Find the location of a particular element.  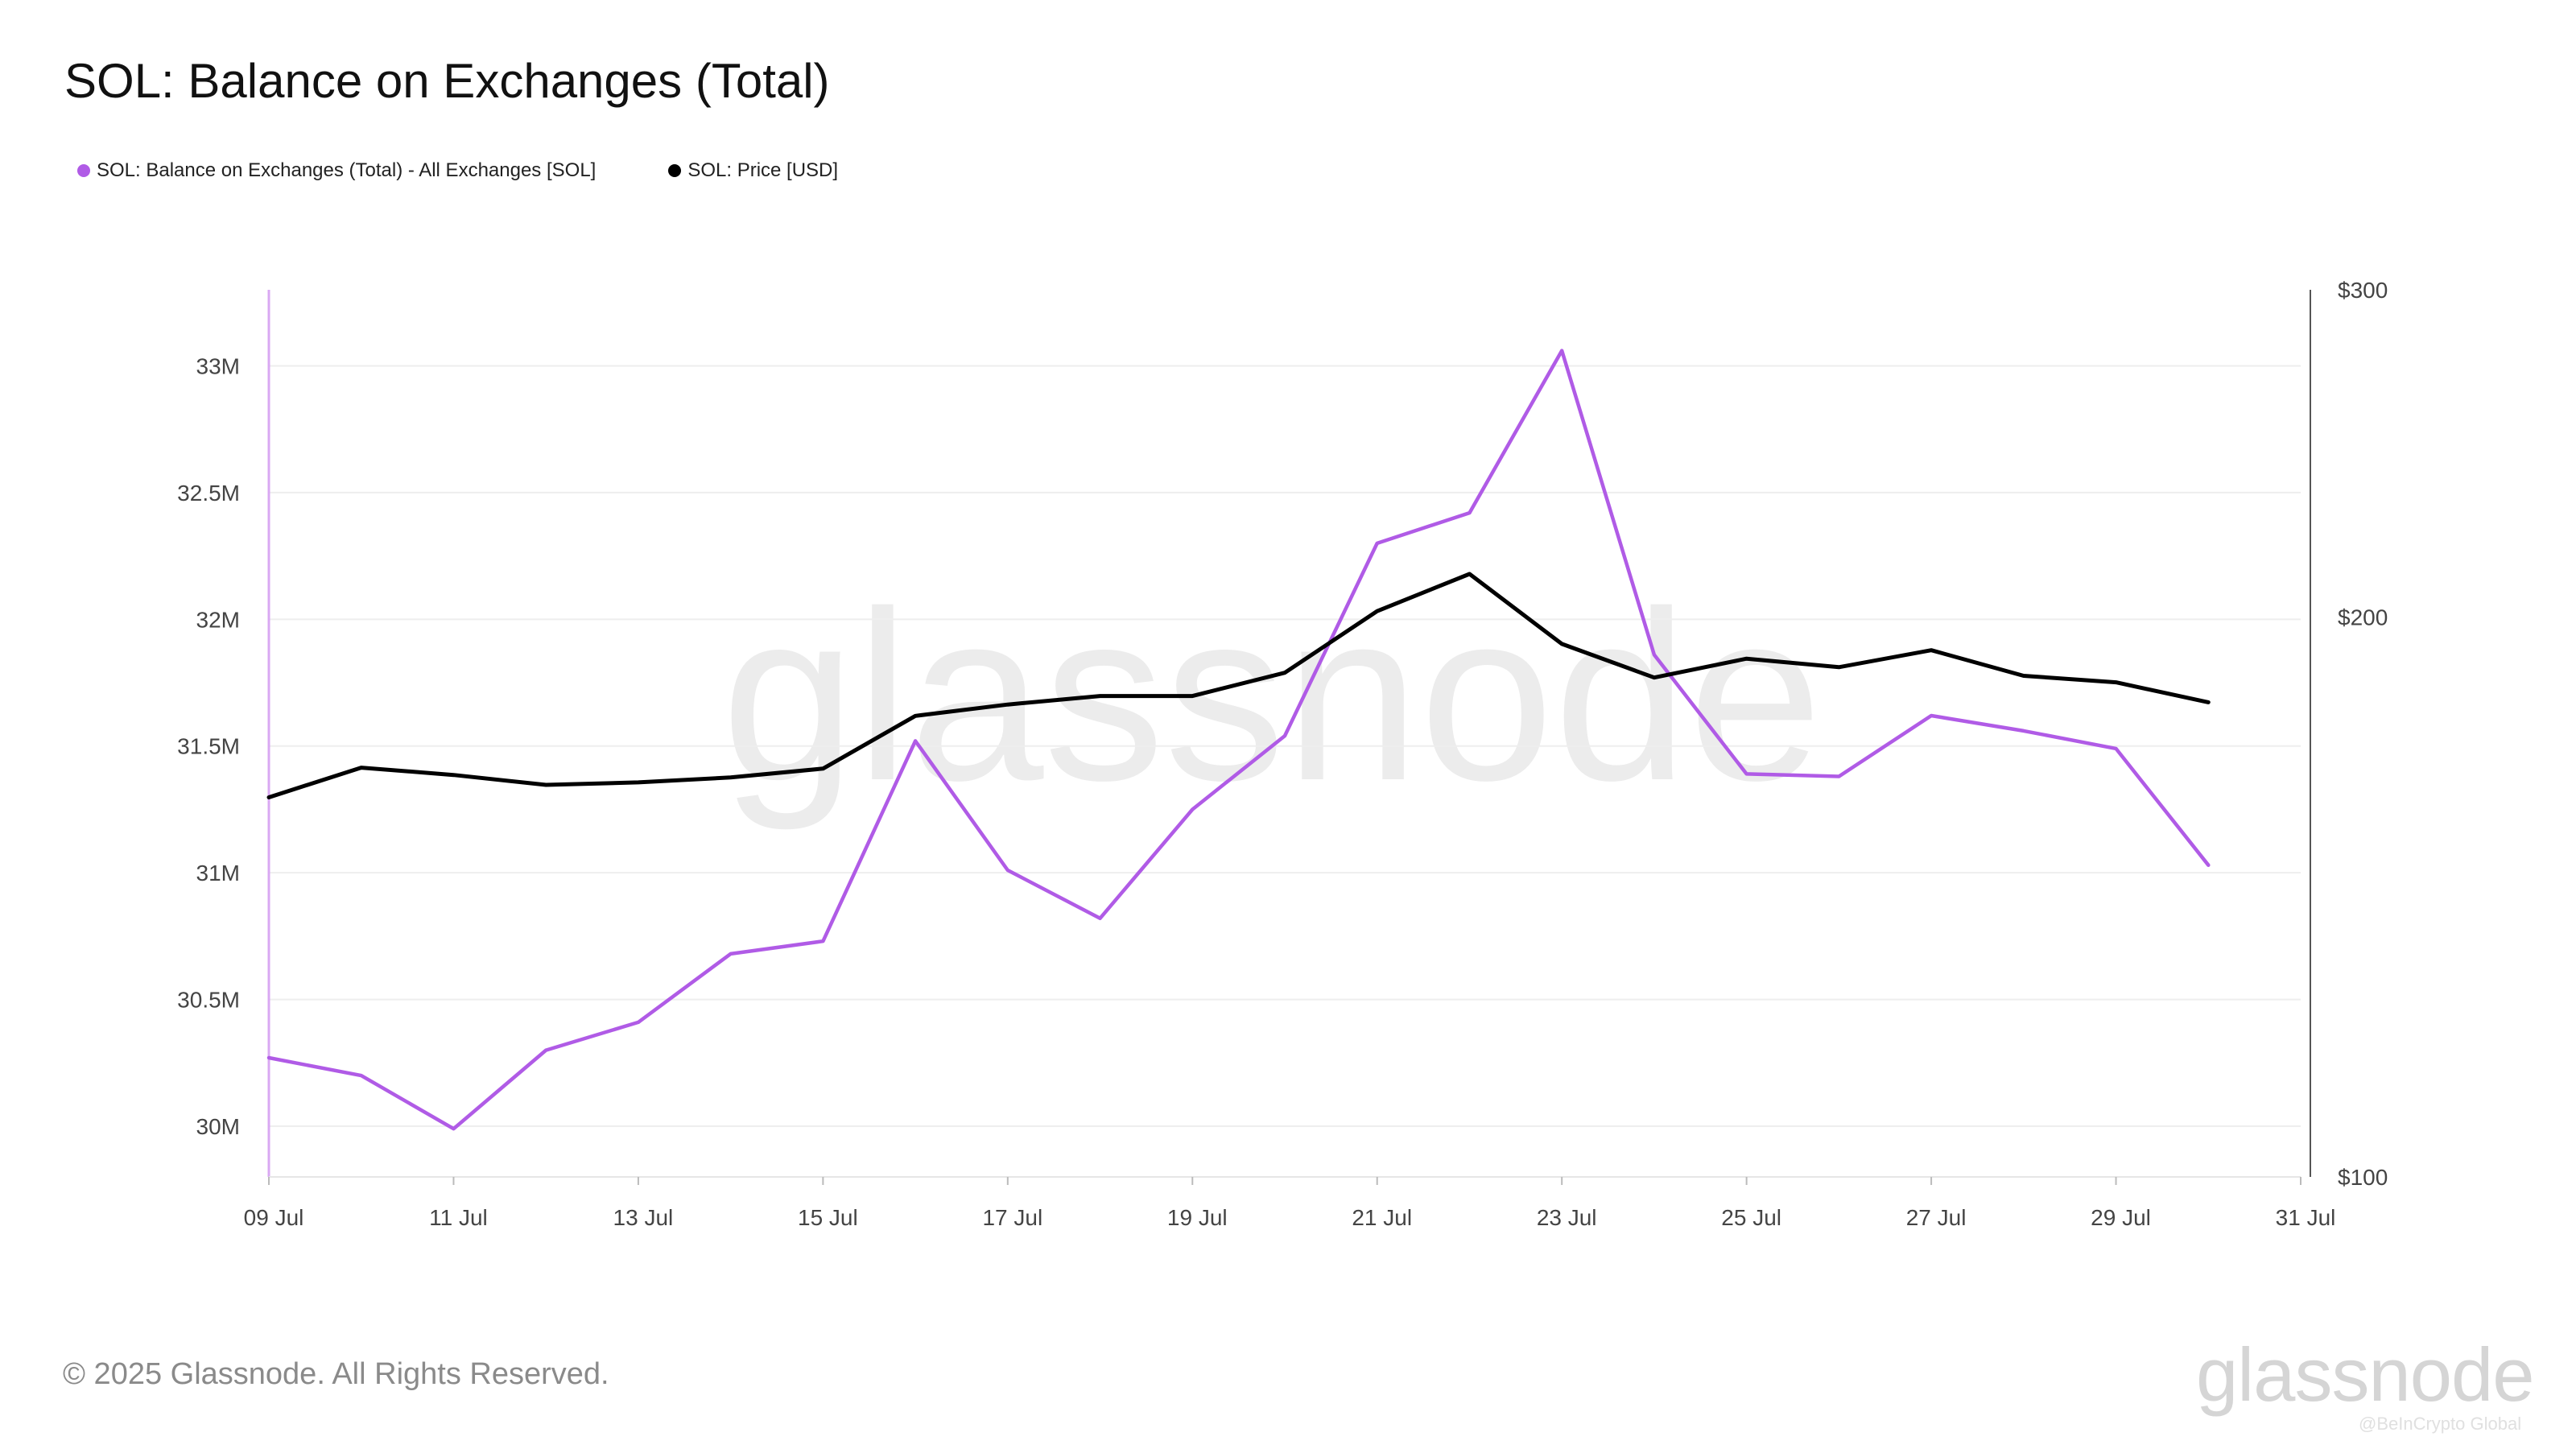

y-left-tick-label: 30.5M is located at coordinates (208, 1000).